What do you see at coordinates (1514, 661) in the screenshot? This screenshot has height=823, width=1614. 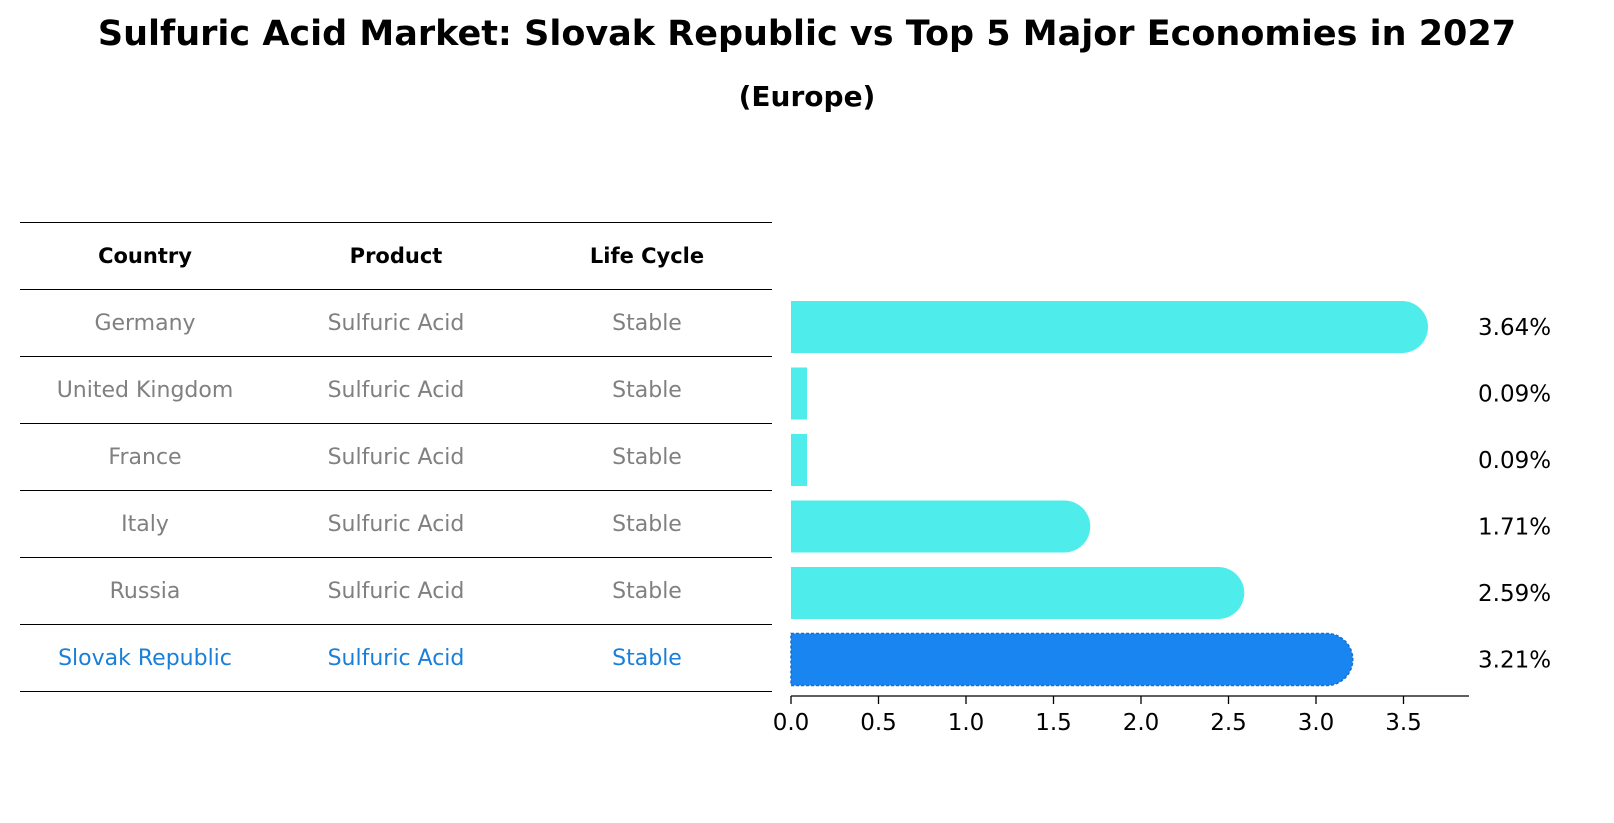 I see `value-label: 3.21%` at bounding box center [1514, 661].